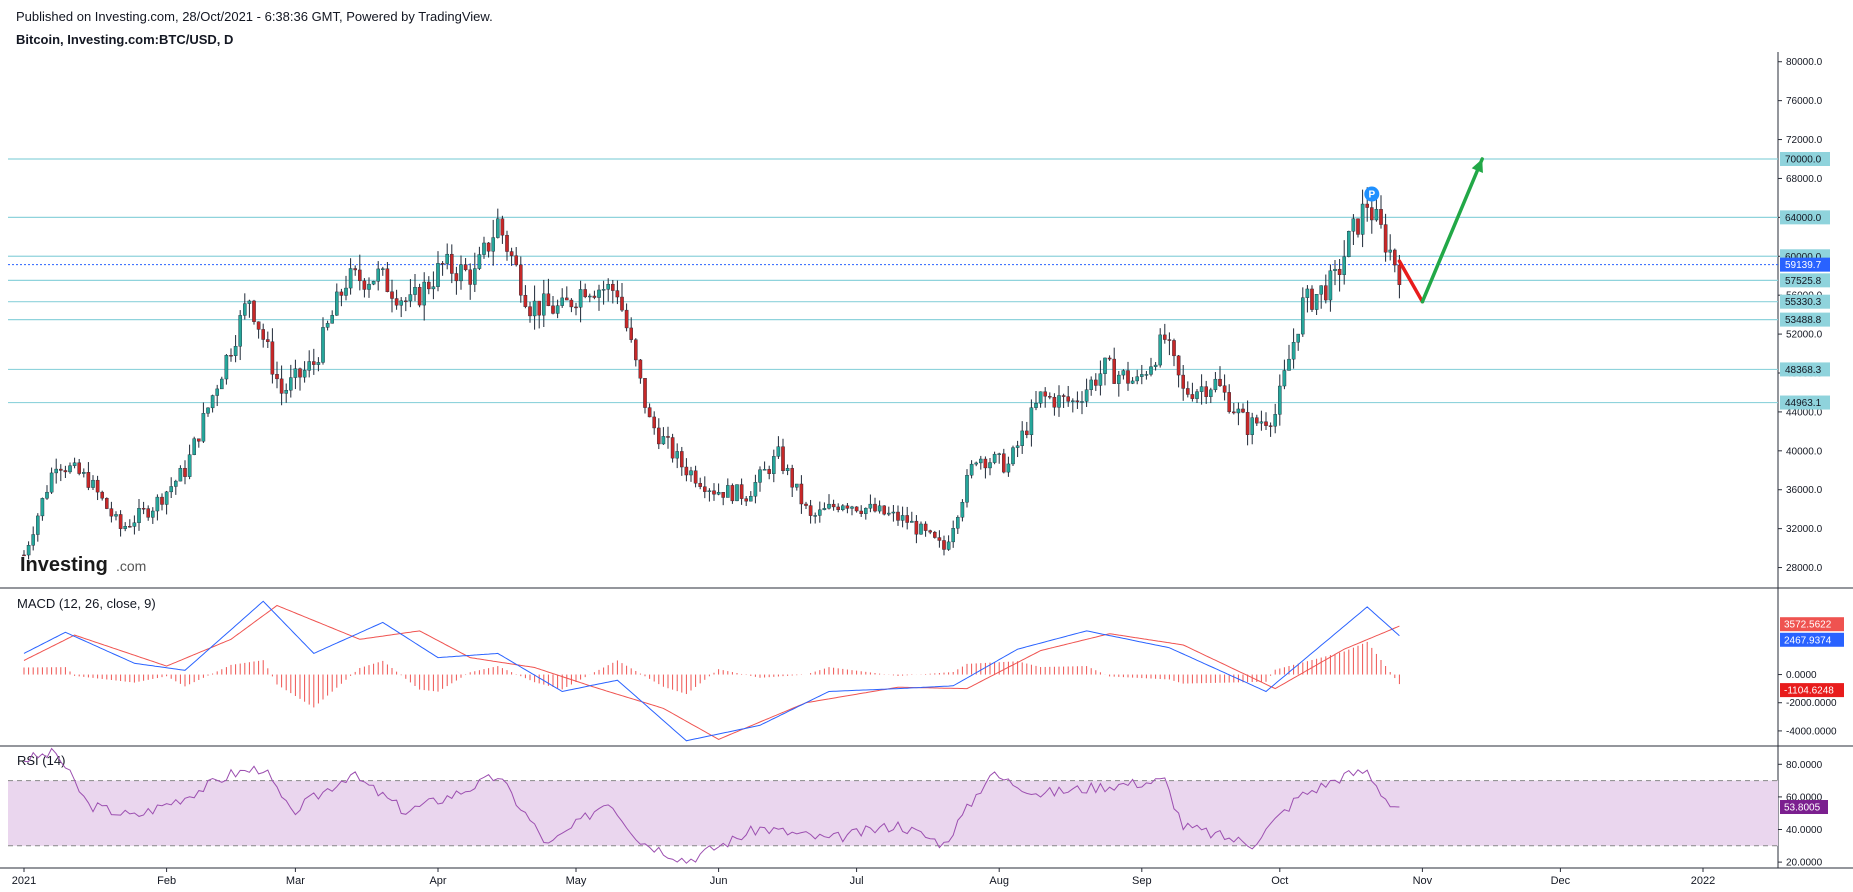 The width and height of the screenshot is (1853, 892). I want to click on rsi-tick-label: 20.0000, so click(1804, 863).